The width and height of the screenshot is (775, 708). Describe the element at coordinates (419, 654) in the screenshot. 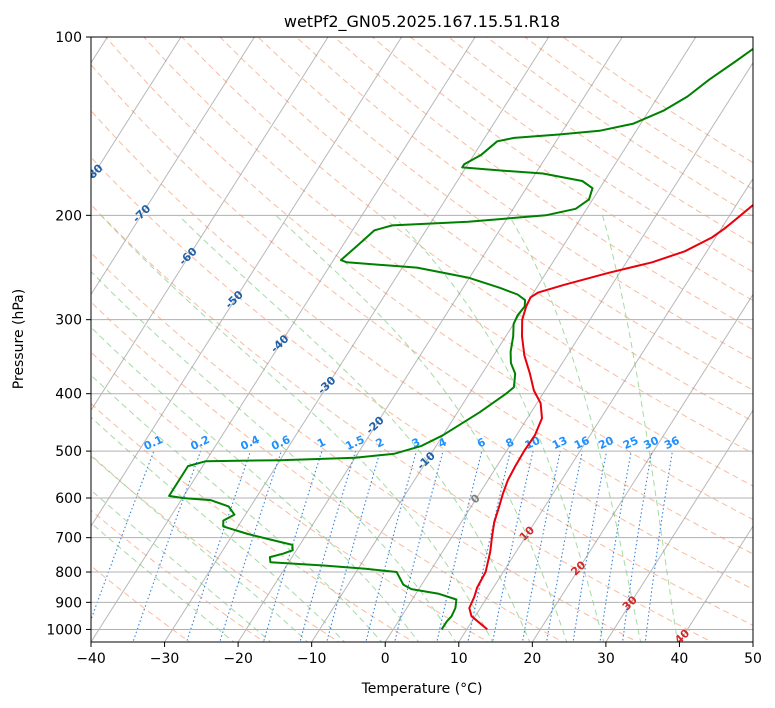

I see `x-axis-ticks: −40 −30 −20 −10 0 10 20 30 40 50` at that location.